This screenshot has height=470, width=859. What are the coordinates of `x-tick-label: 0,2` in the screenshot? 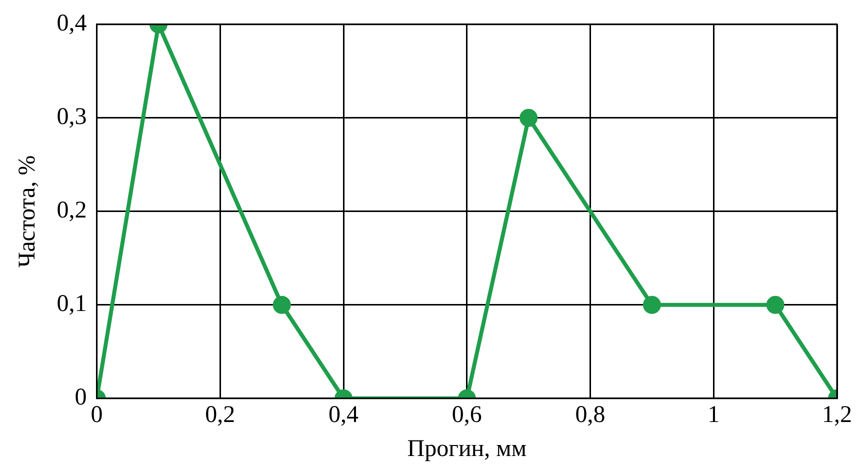 It's located at (220, 415).